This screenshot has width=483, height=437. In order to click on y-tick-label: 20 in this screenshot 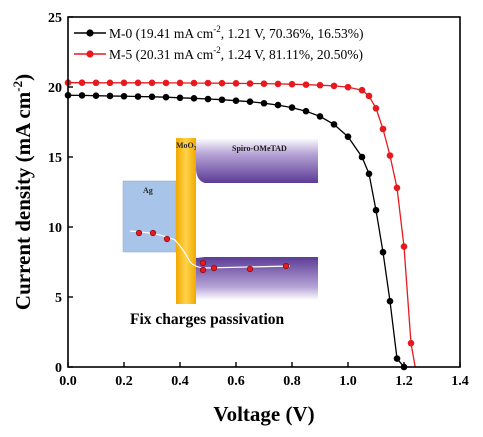, I will do `click(55, 88)`.